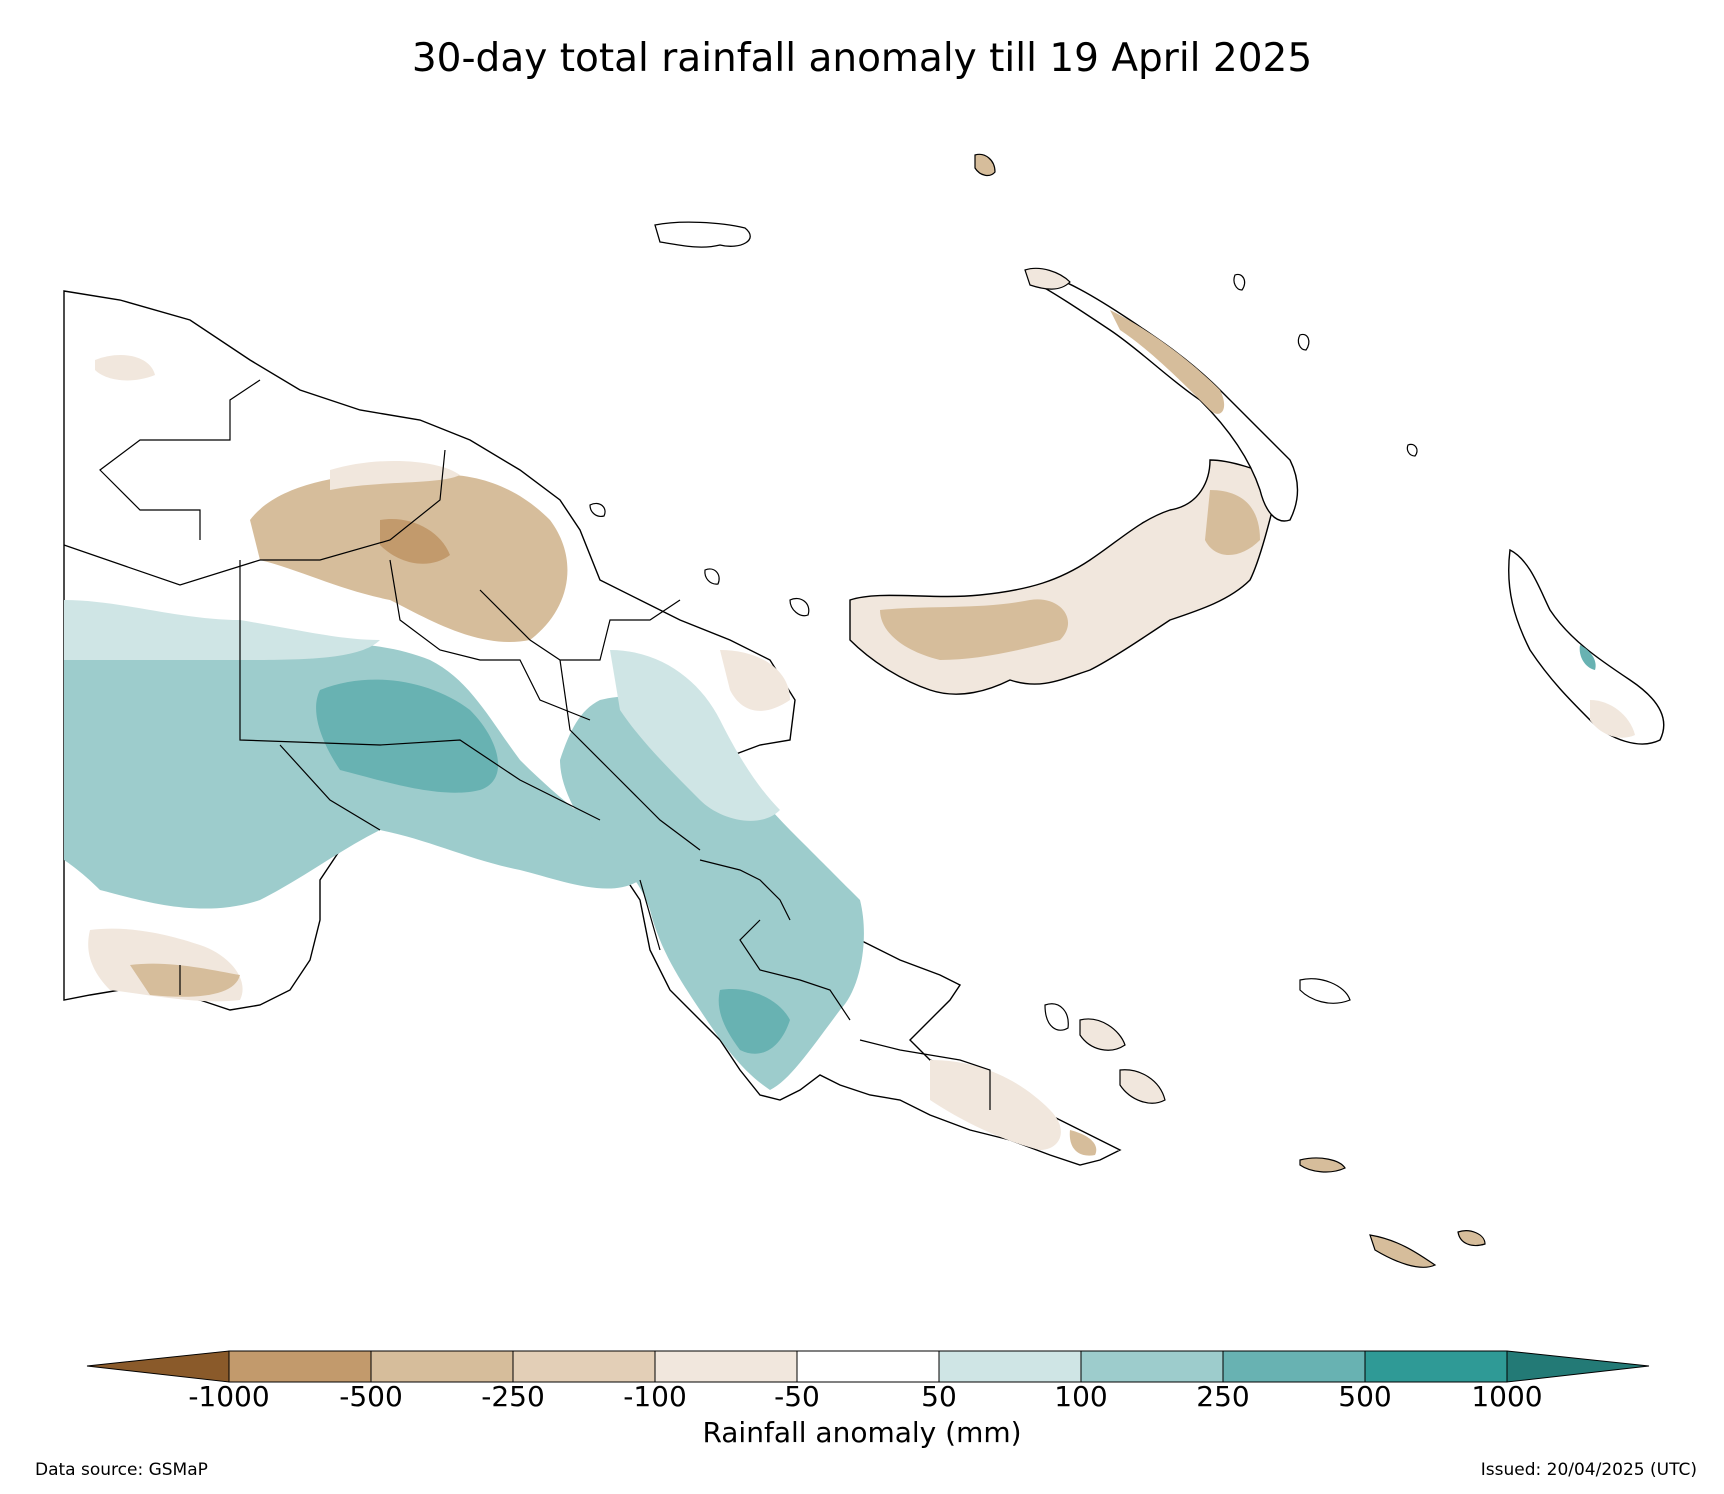 Image resolution: width=1724 pixels, height=1494 pixels. I want to click on colorbar-tick-label: -1000, so click(229, 1396).